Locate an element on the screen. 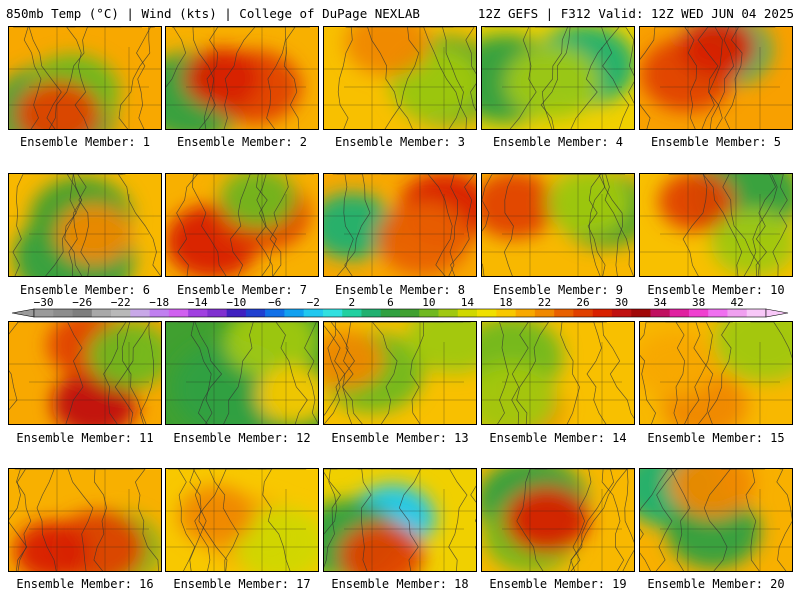 This screenshot has height=600, width=800. colorbar-low-arrow is located at coordinates (23, 313).